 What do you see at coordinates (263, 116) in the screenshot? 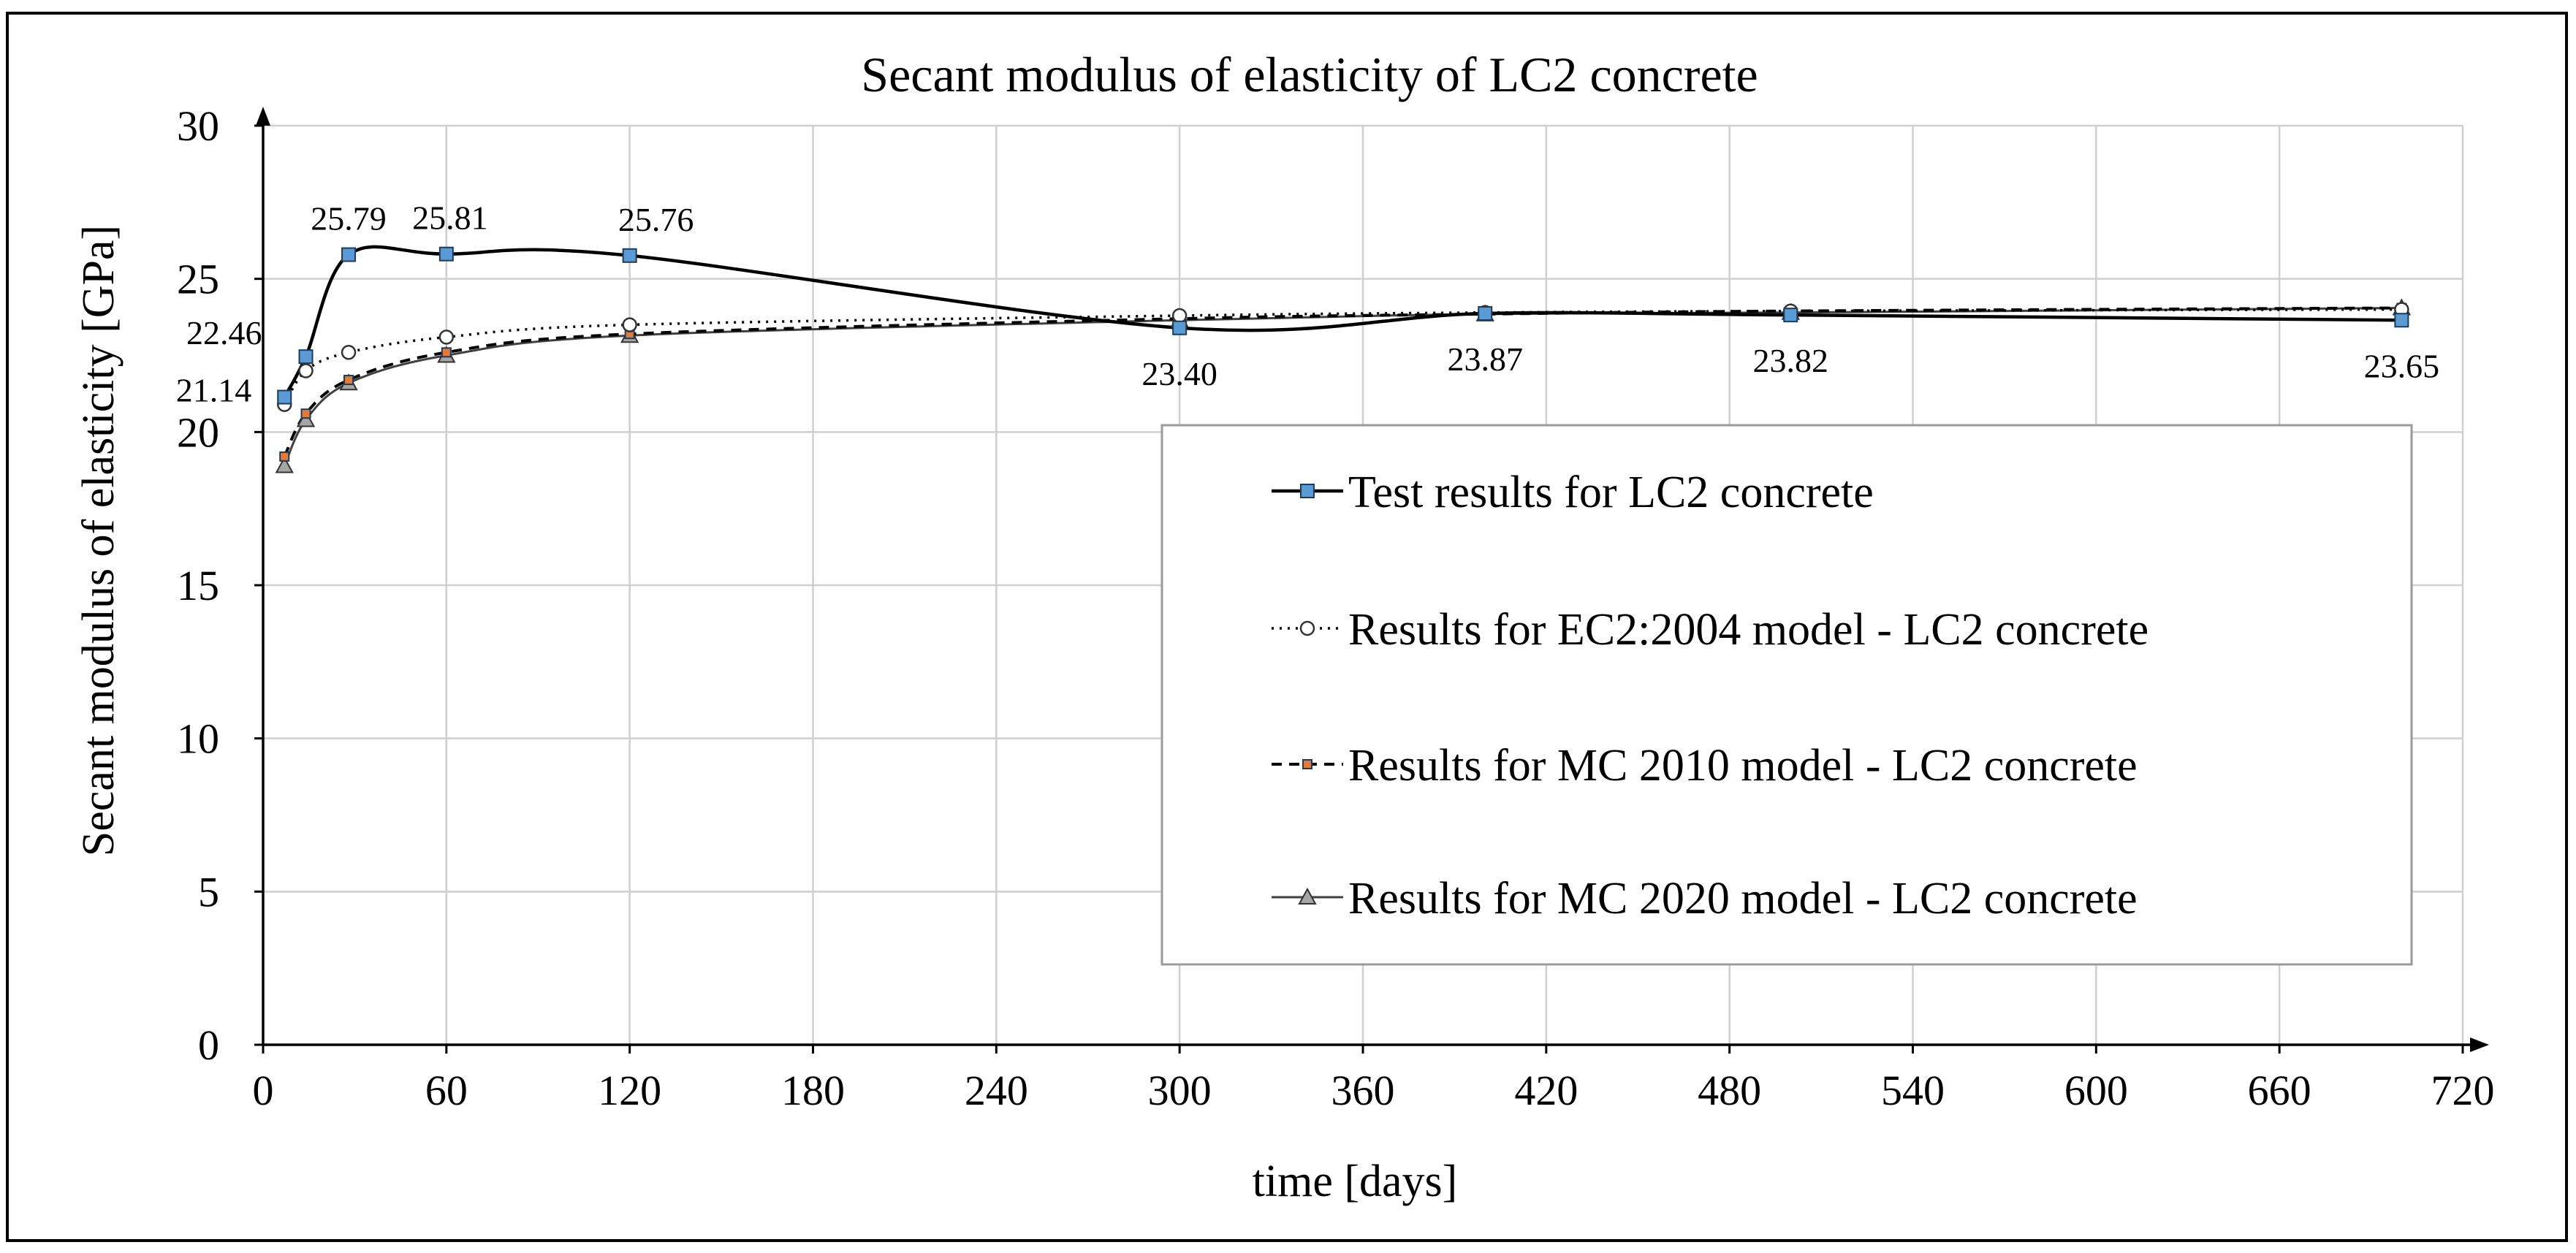
I see `y-axis-arrow` at bounding box center [263, 116].